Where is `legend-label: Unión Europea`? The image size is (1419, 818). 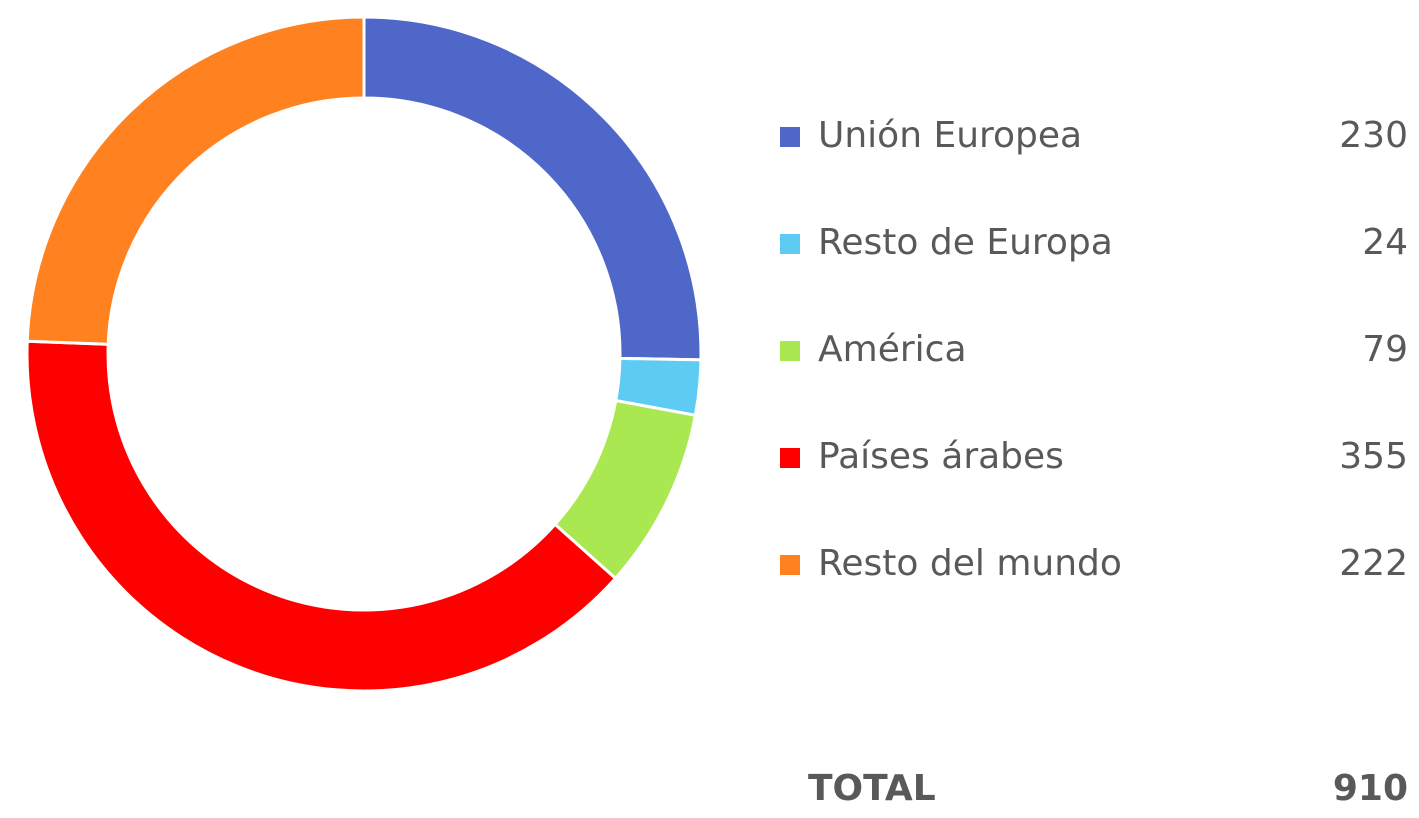 legend-label: Unión Europea is located at coordinates (950, 135).